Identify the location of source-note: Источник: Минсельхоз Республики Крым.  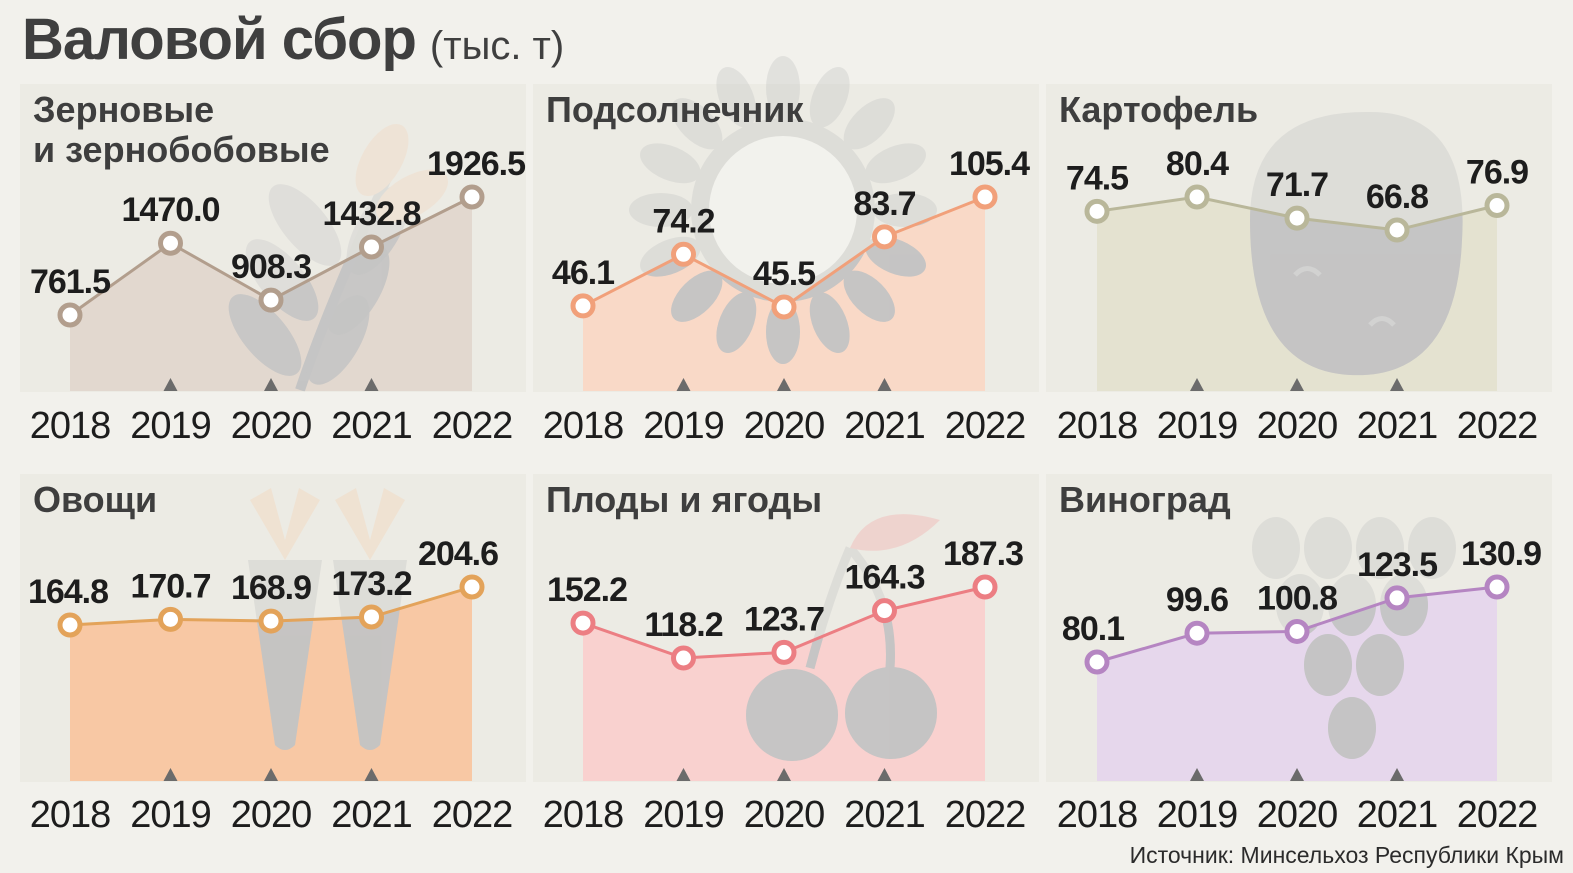
(1346, 855).